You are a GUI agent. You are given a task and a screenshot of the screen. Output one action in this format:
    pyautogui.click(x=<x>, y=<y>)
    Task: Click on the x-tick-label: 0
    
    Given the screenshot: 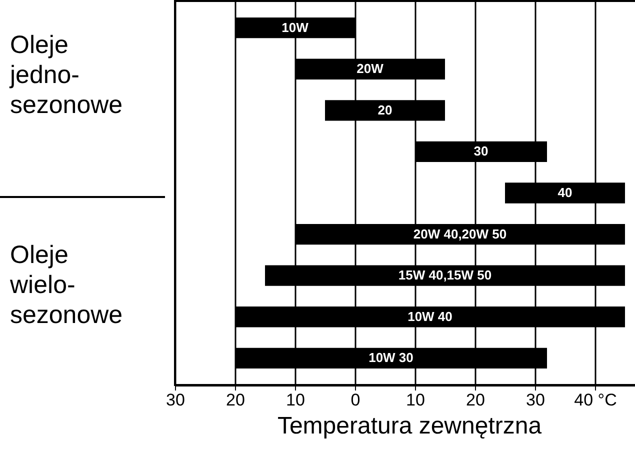 What is the action you would take?
    pyautogui.click(x=355, y=400)
    